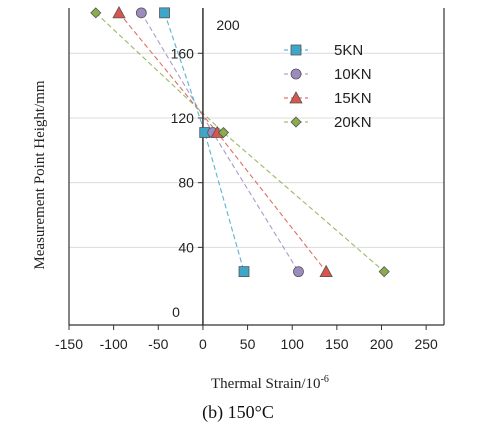 Image resolution: width=480 pixels, height=427 pixels. I want to click on legend-label-10kn: 10KN, so click(353, 74).